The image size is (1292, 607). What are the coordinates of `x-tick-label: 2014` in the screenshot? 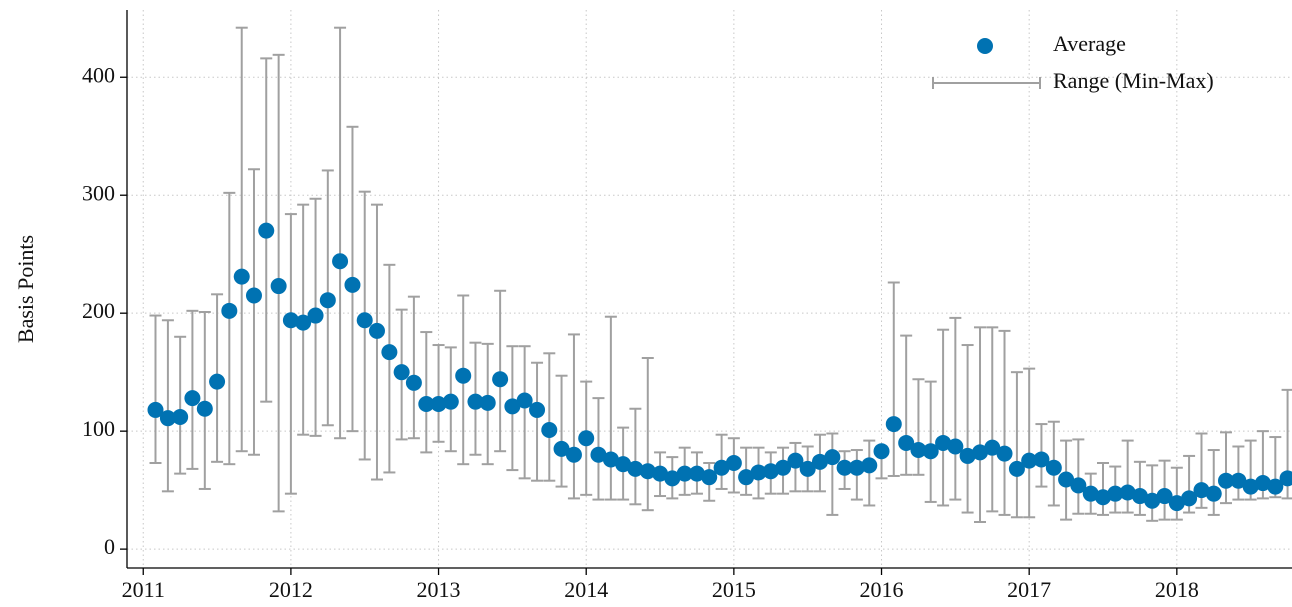 It's located at (586, 589).